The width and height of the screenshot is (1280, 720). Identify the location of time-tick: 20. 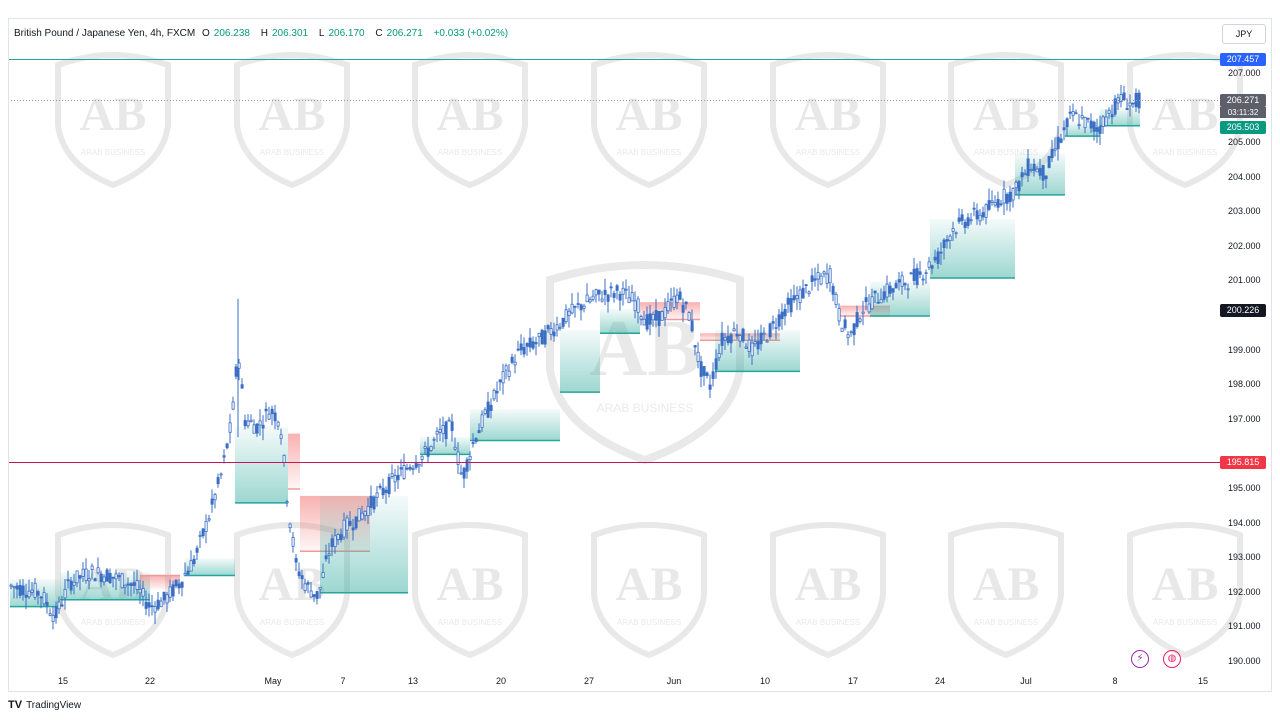
(501, 681).